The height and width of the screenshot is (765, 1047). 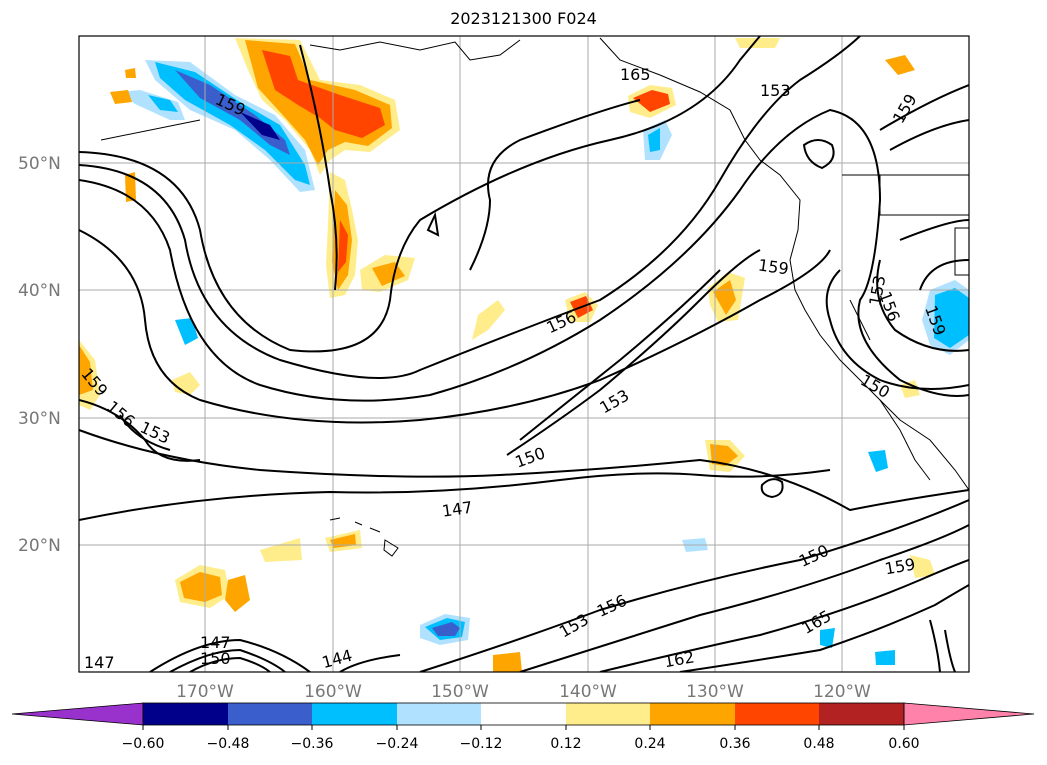 What do you see at coordinates (481, 744) in the screenshot?
I see `colorbar-tick-label: −0.12` at bounding box center [481, 744].